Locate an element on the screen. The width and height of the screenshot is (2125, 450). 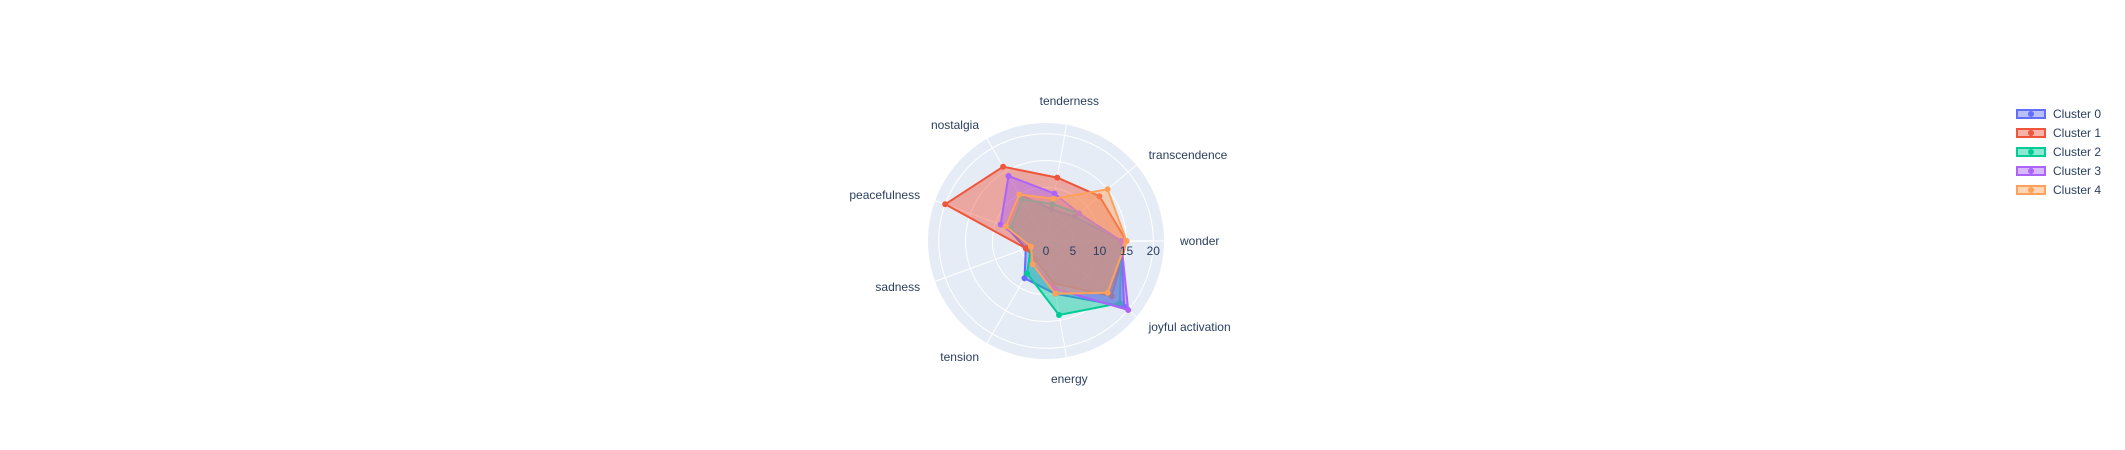
axis-label-joyful-activation: joyful activation is located at coordinates (1189, 327).